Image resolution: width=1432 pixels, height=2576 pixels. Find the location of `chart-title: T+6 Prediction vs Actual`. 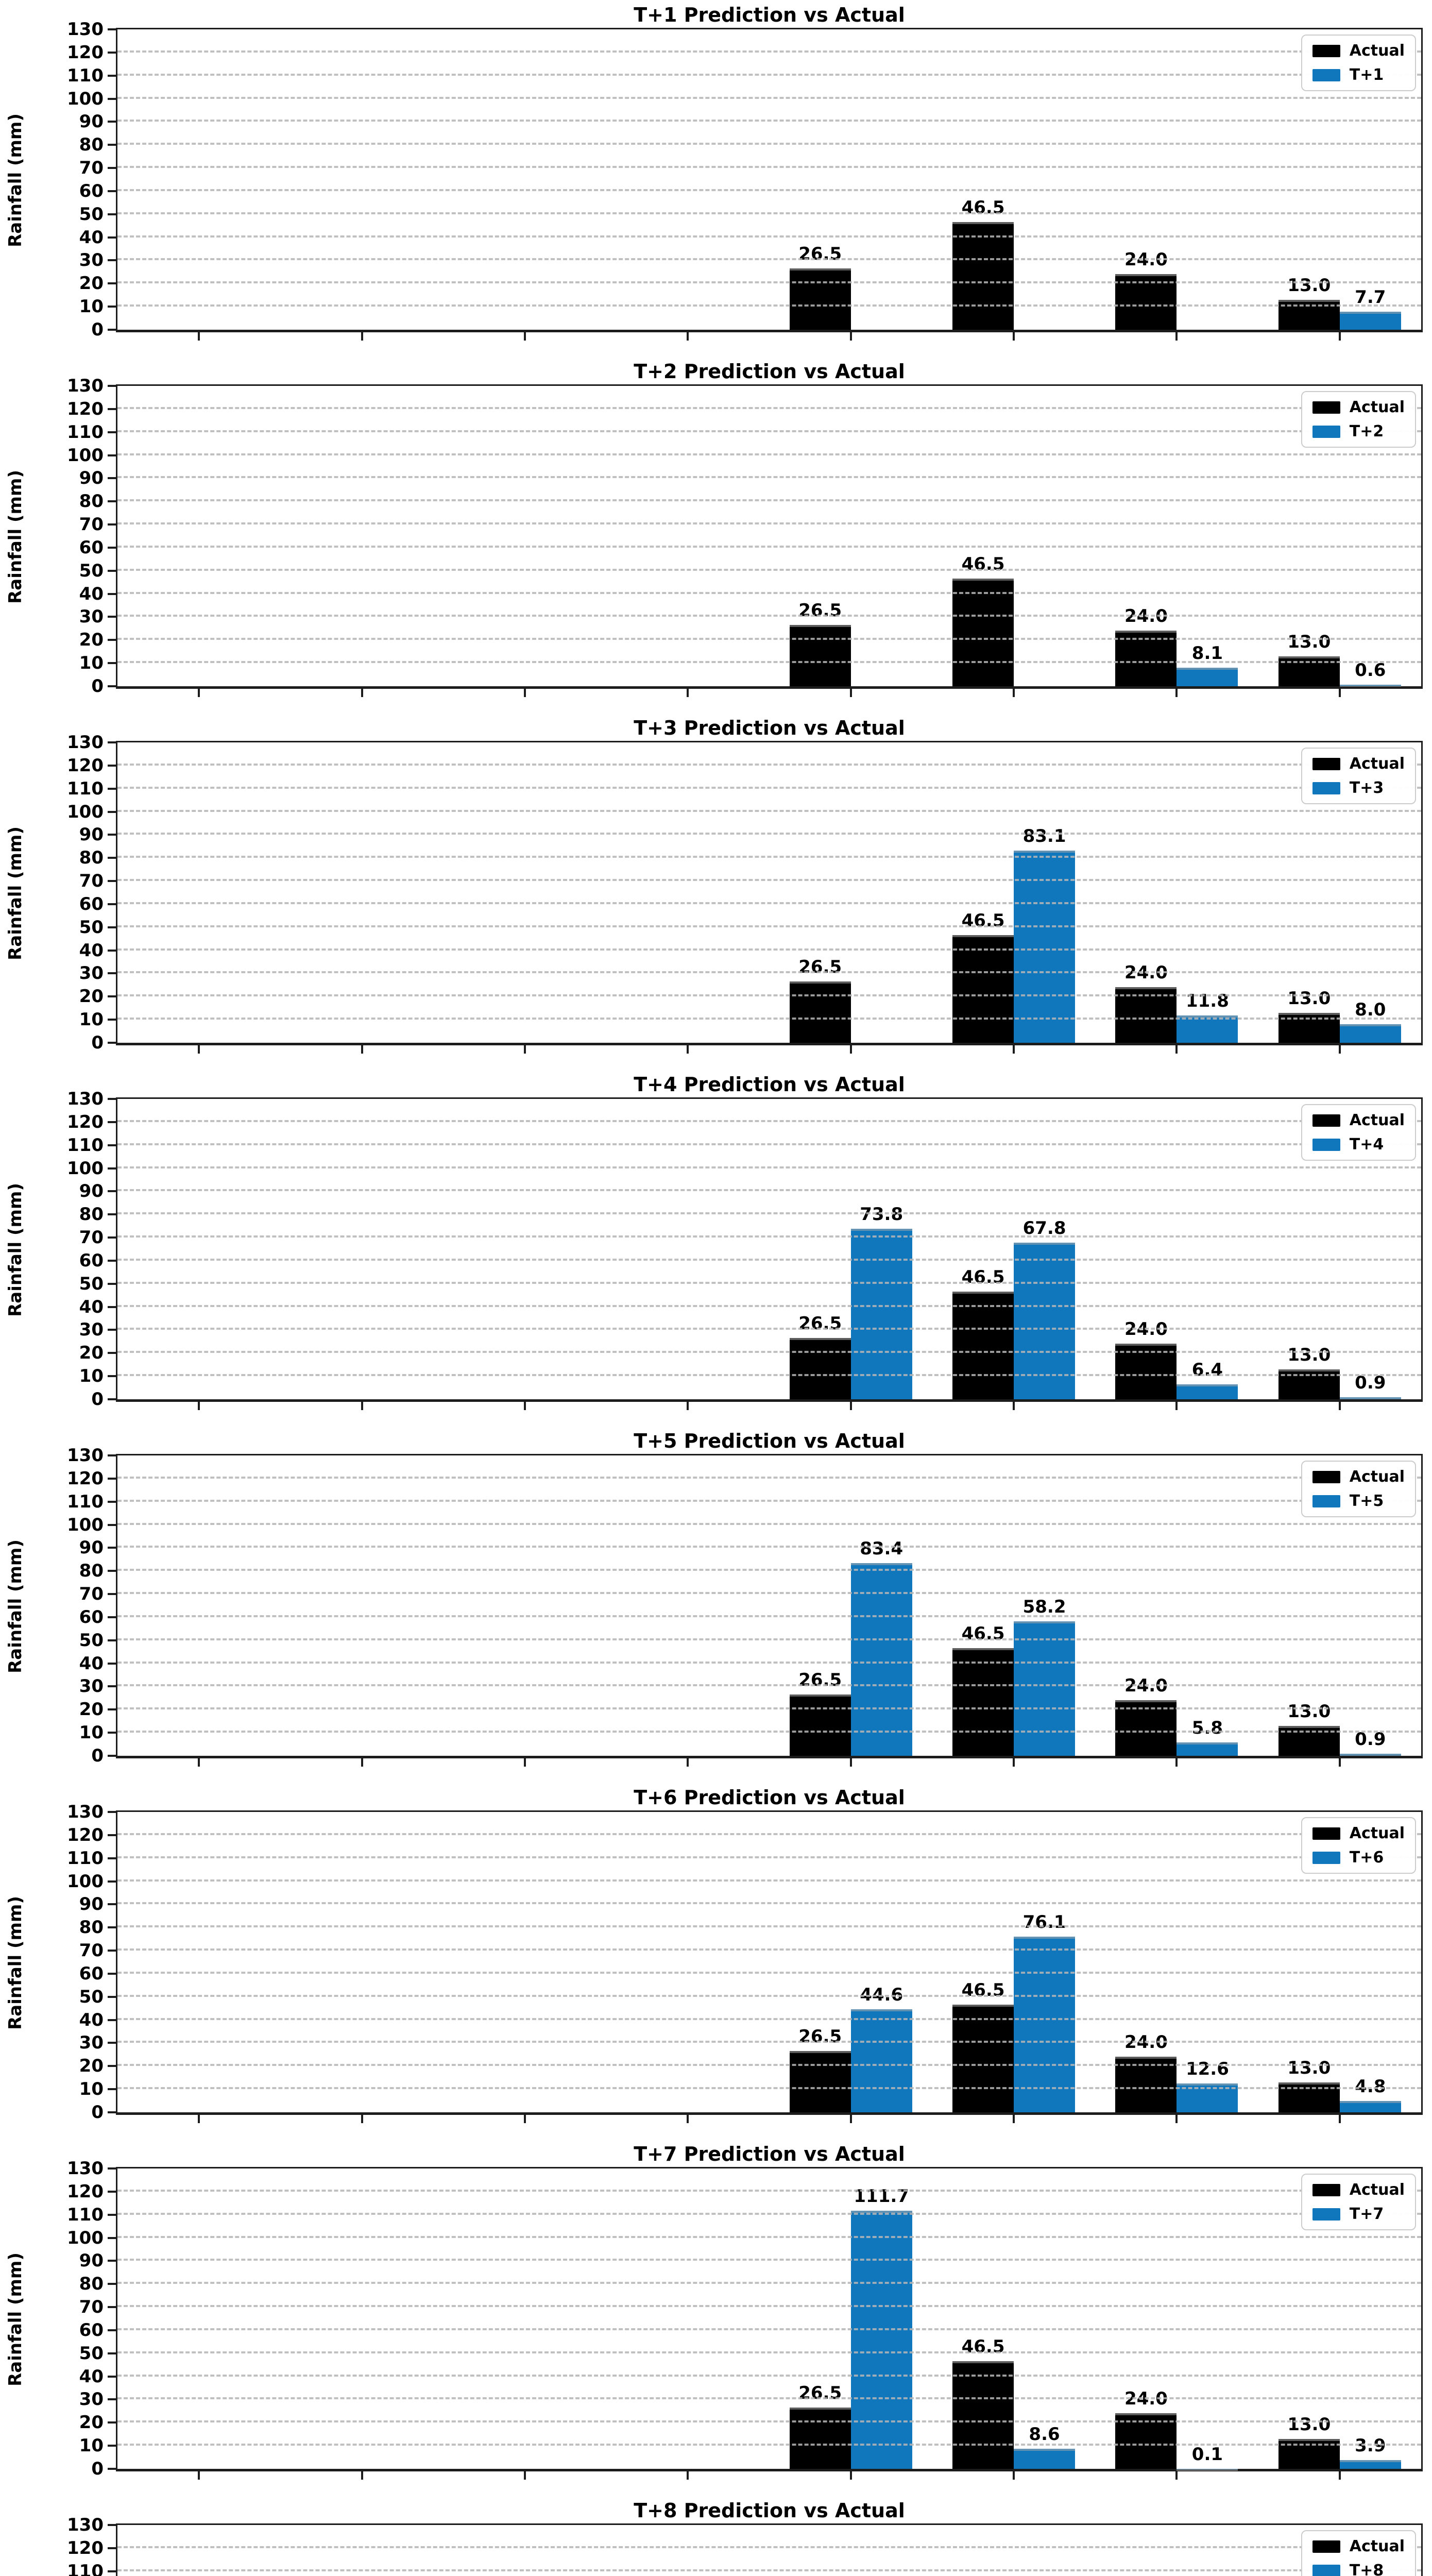

chart-title: T+6 Prediction vs Actual is located at coordinates (769, 1797).